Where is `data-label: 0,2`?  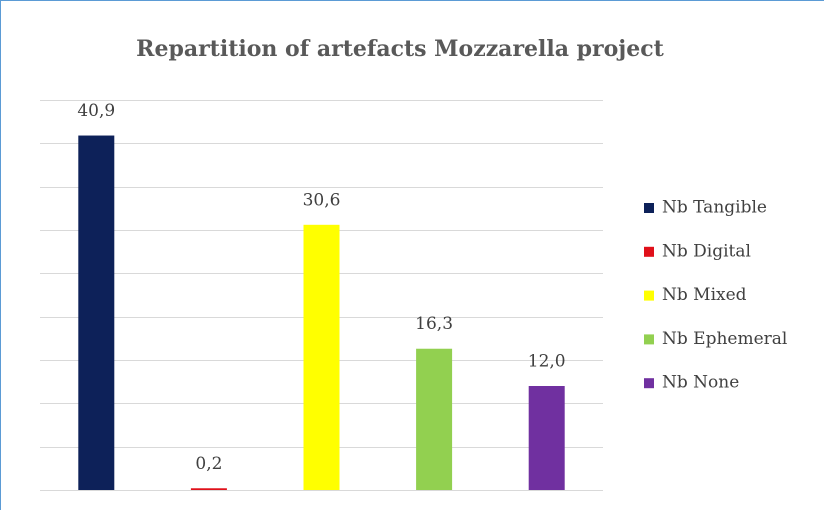 data-label: 0,2 is located at coordinates (208, 464).